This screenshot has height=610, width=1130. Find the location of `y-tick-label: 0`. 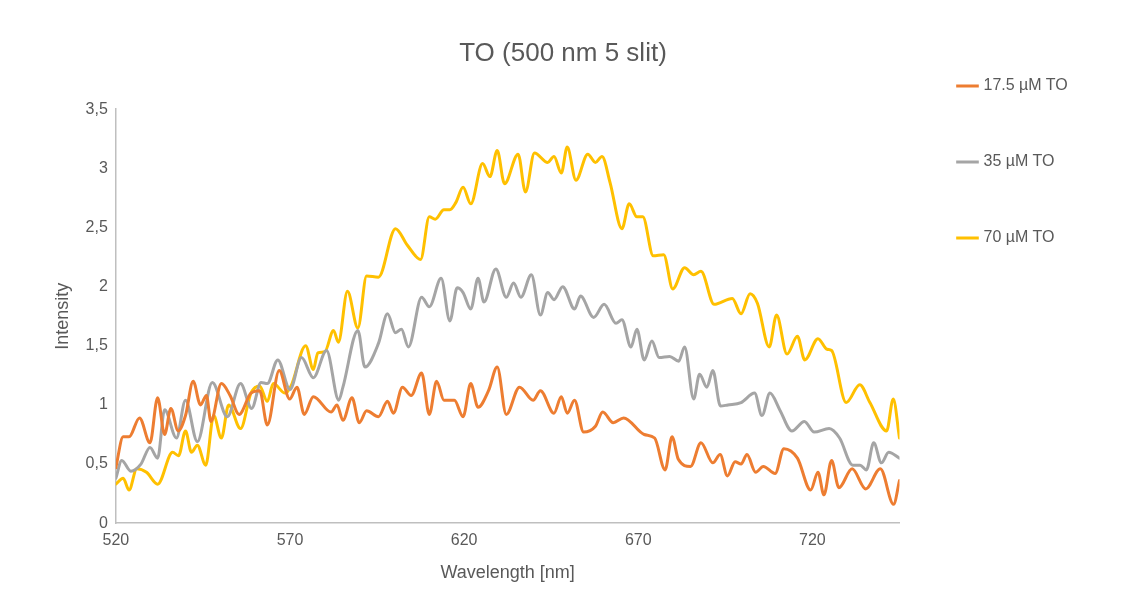

y-tick-label: 0 is located at coordinates (103, 522).